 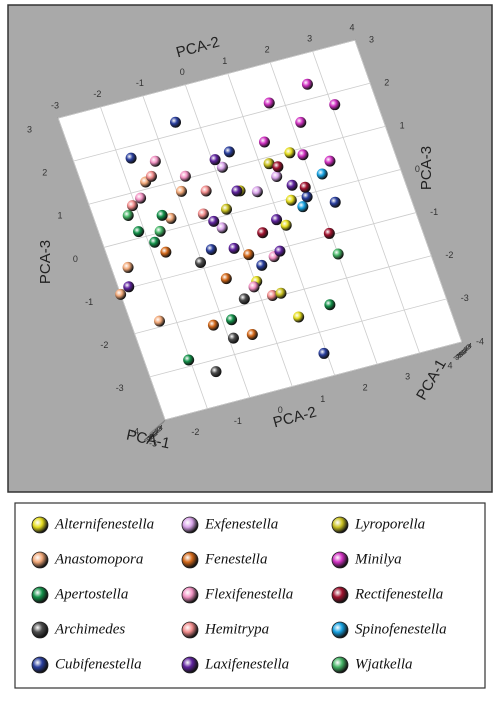 I want to click on x-tick-label: -6, so click(x=458, y=356).